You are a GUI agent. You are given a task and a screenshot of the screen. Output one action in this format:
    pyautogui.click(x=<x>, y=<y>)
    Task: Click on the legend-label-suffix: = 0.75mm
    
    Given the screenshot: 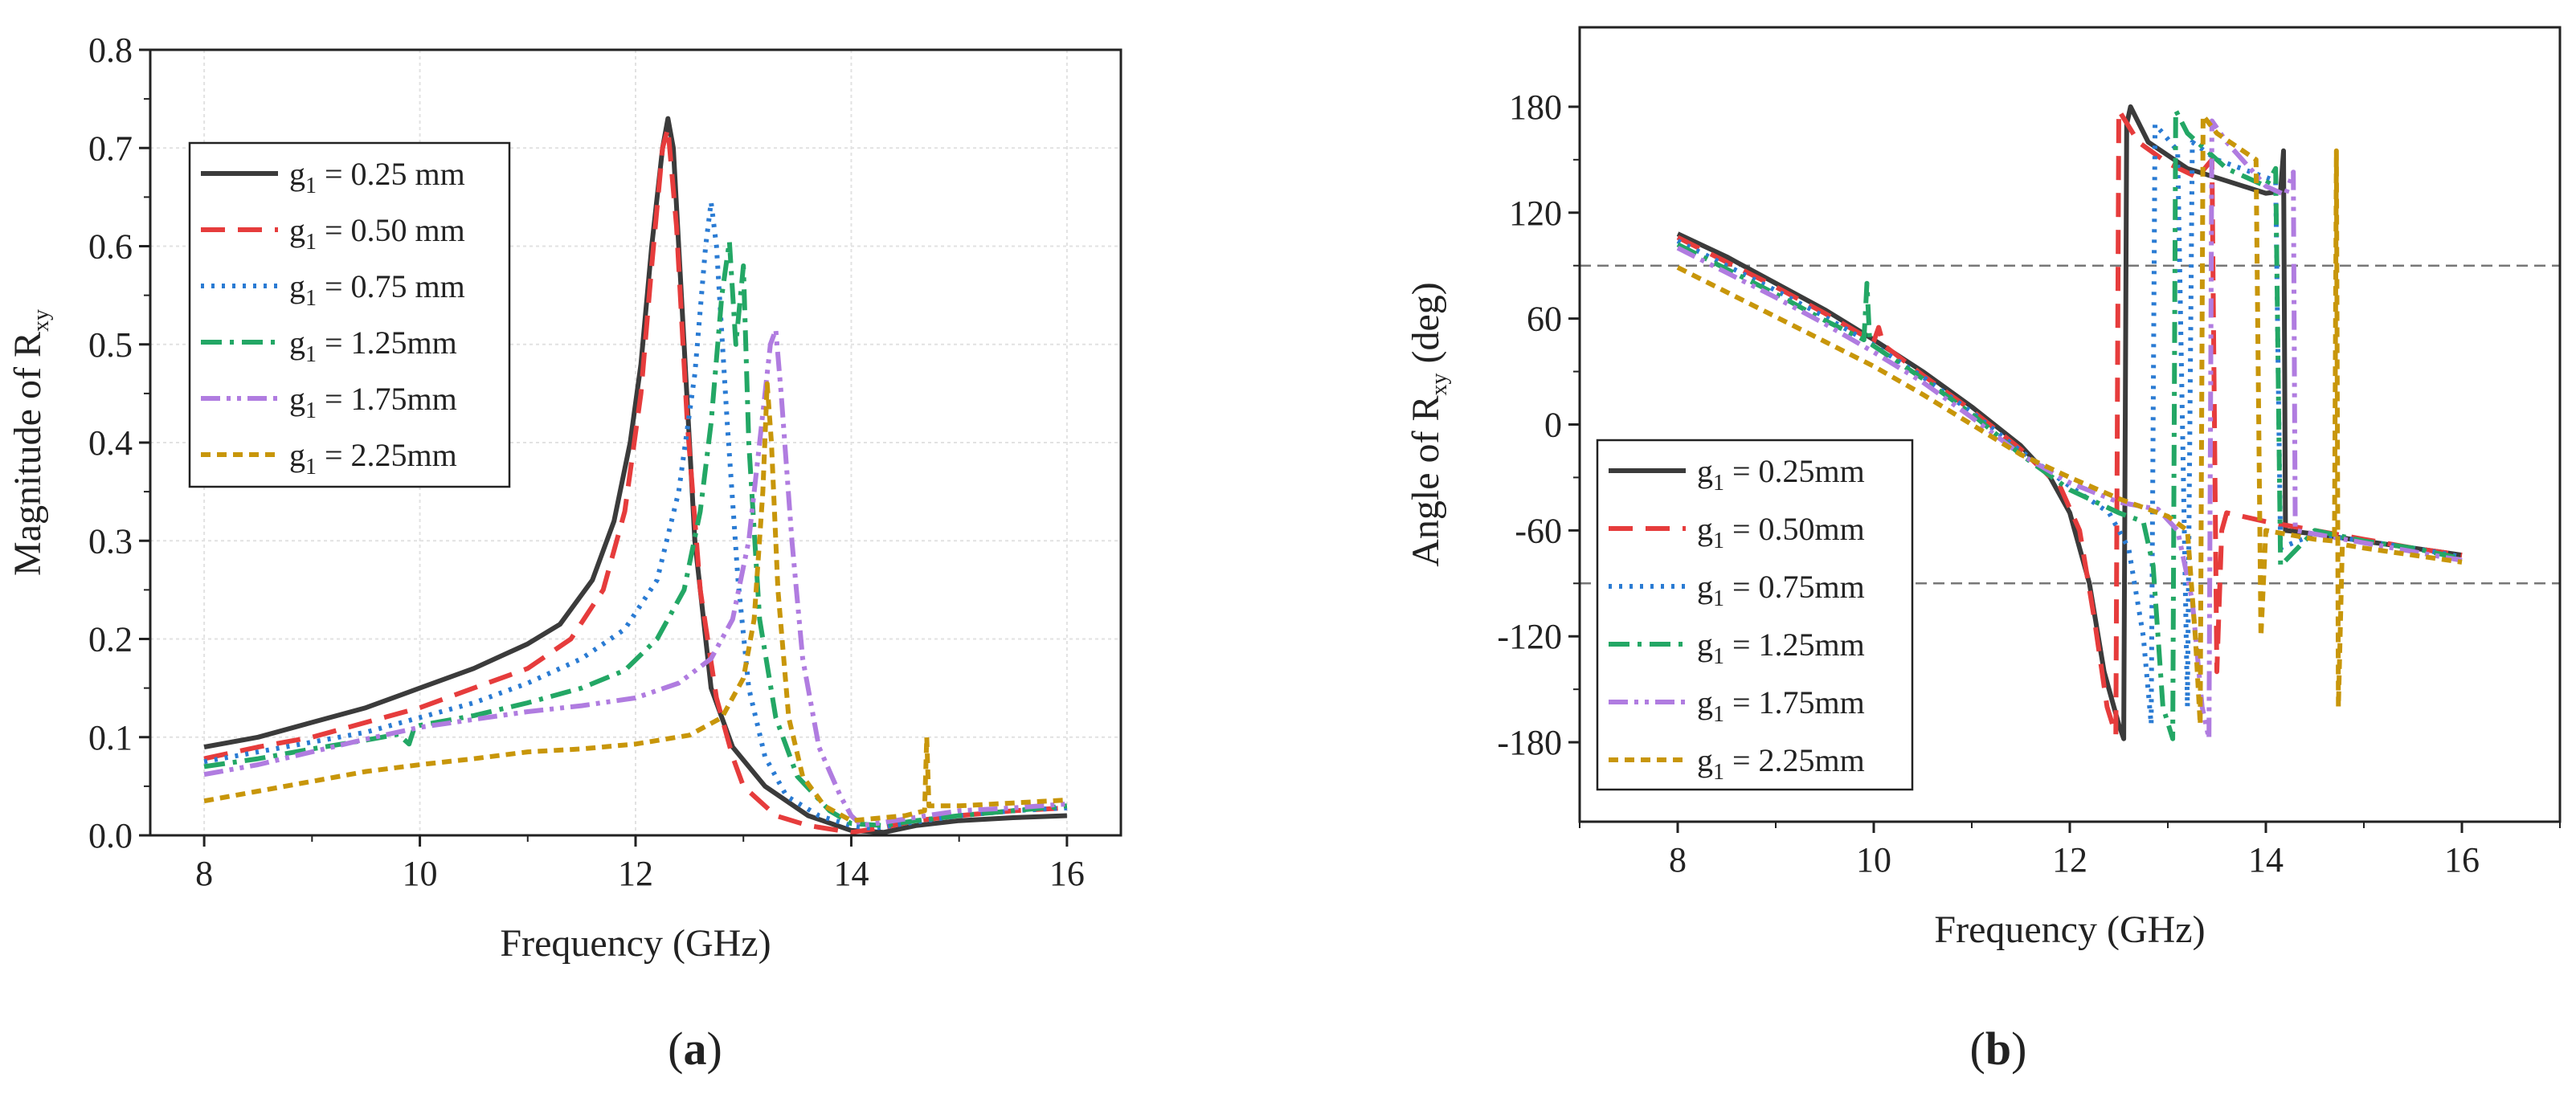 What is the action you would take?
    pyautogui.click(x=1795, y=587)
    